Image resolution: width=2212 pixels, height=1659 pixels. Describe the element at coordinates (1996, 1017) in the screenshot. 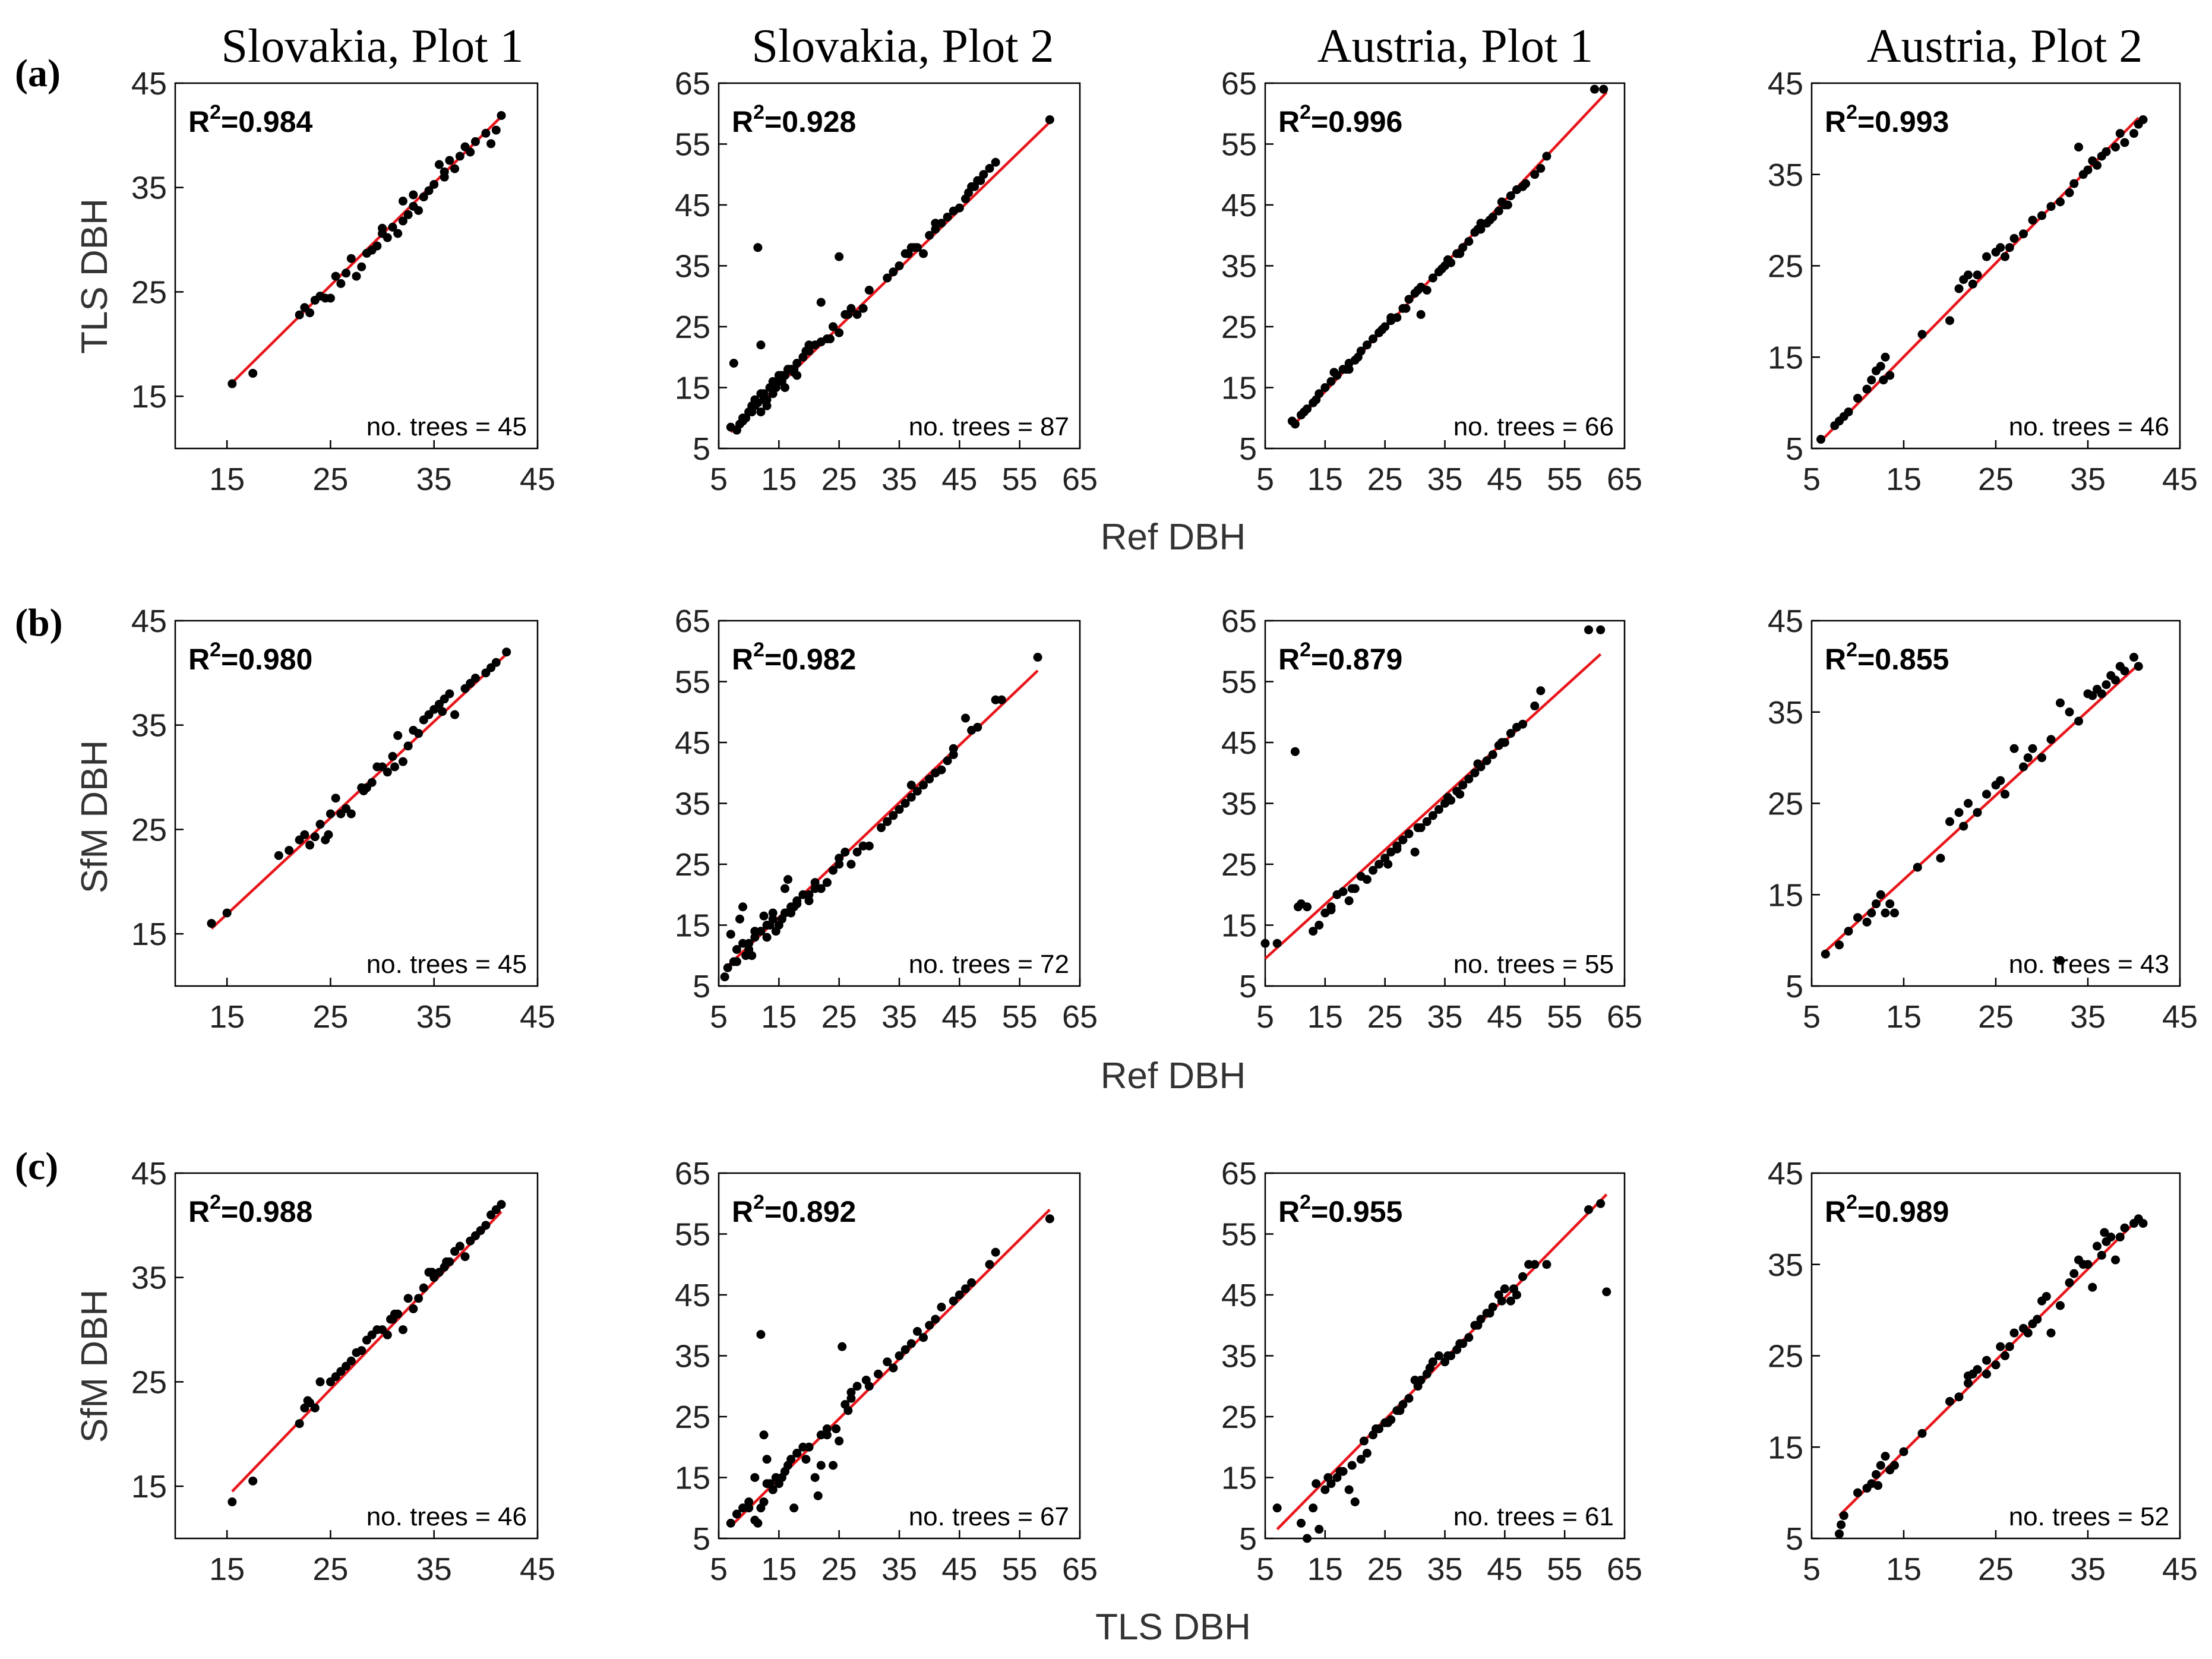

I see `x-tick-label: 25` at that location.